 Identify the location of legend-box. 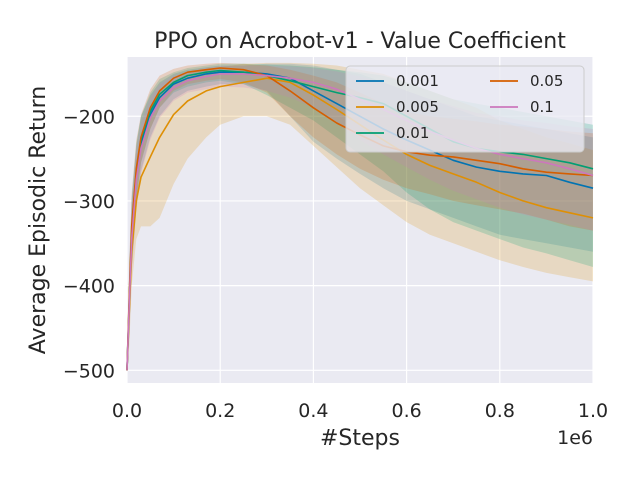
(465, 109).